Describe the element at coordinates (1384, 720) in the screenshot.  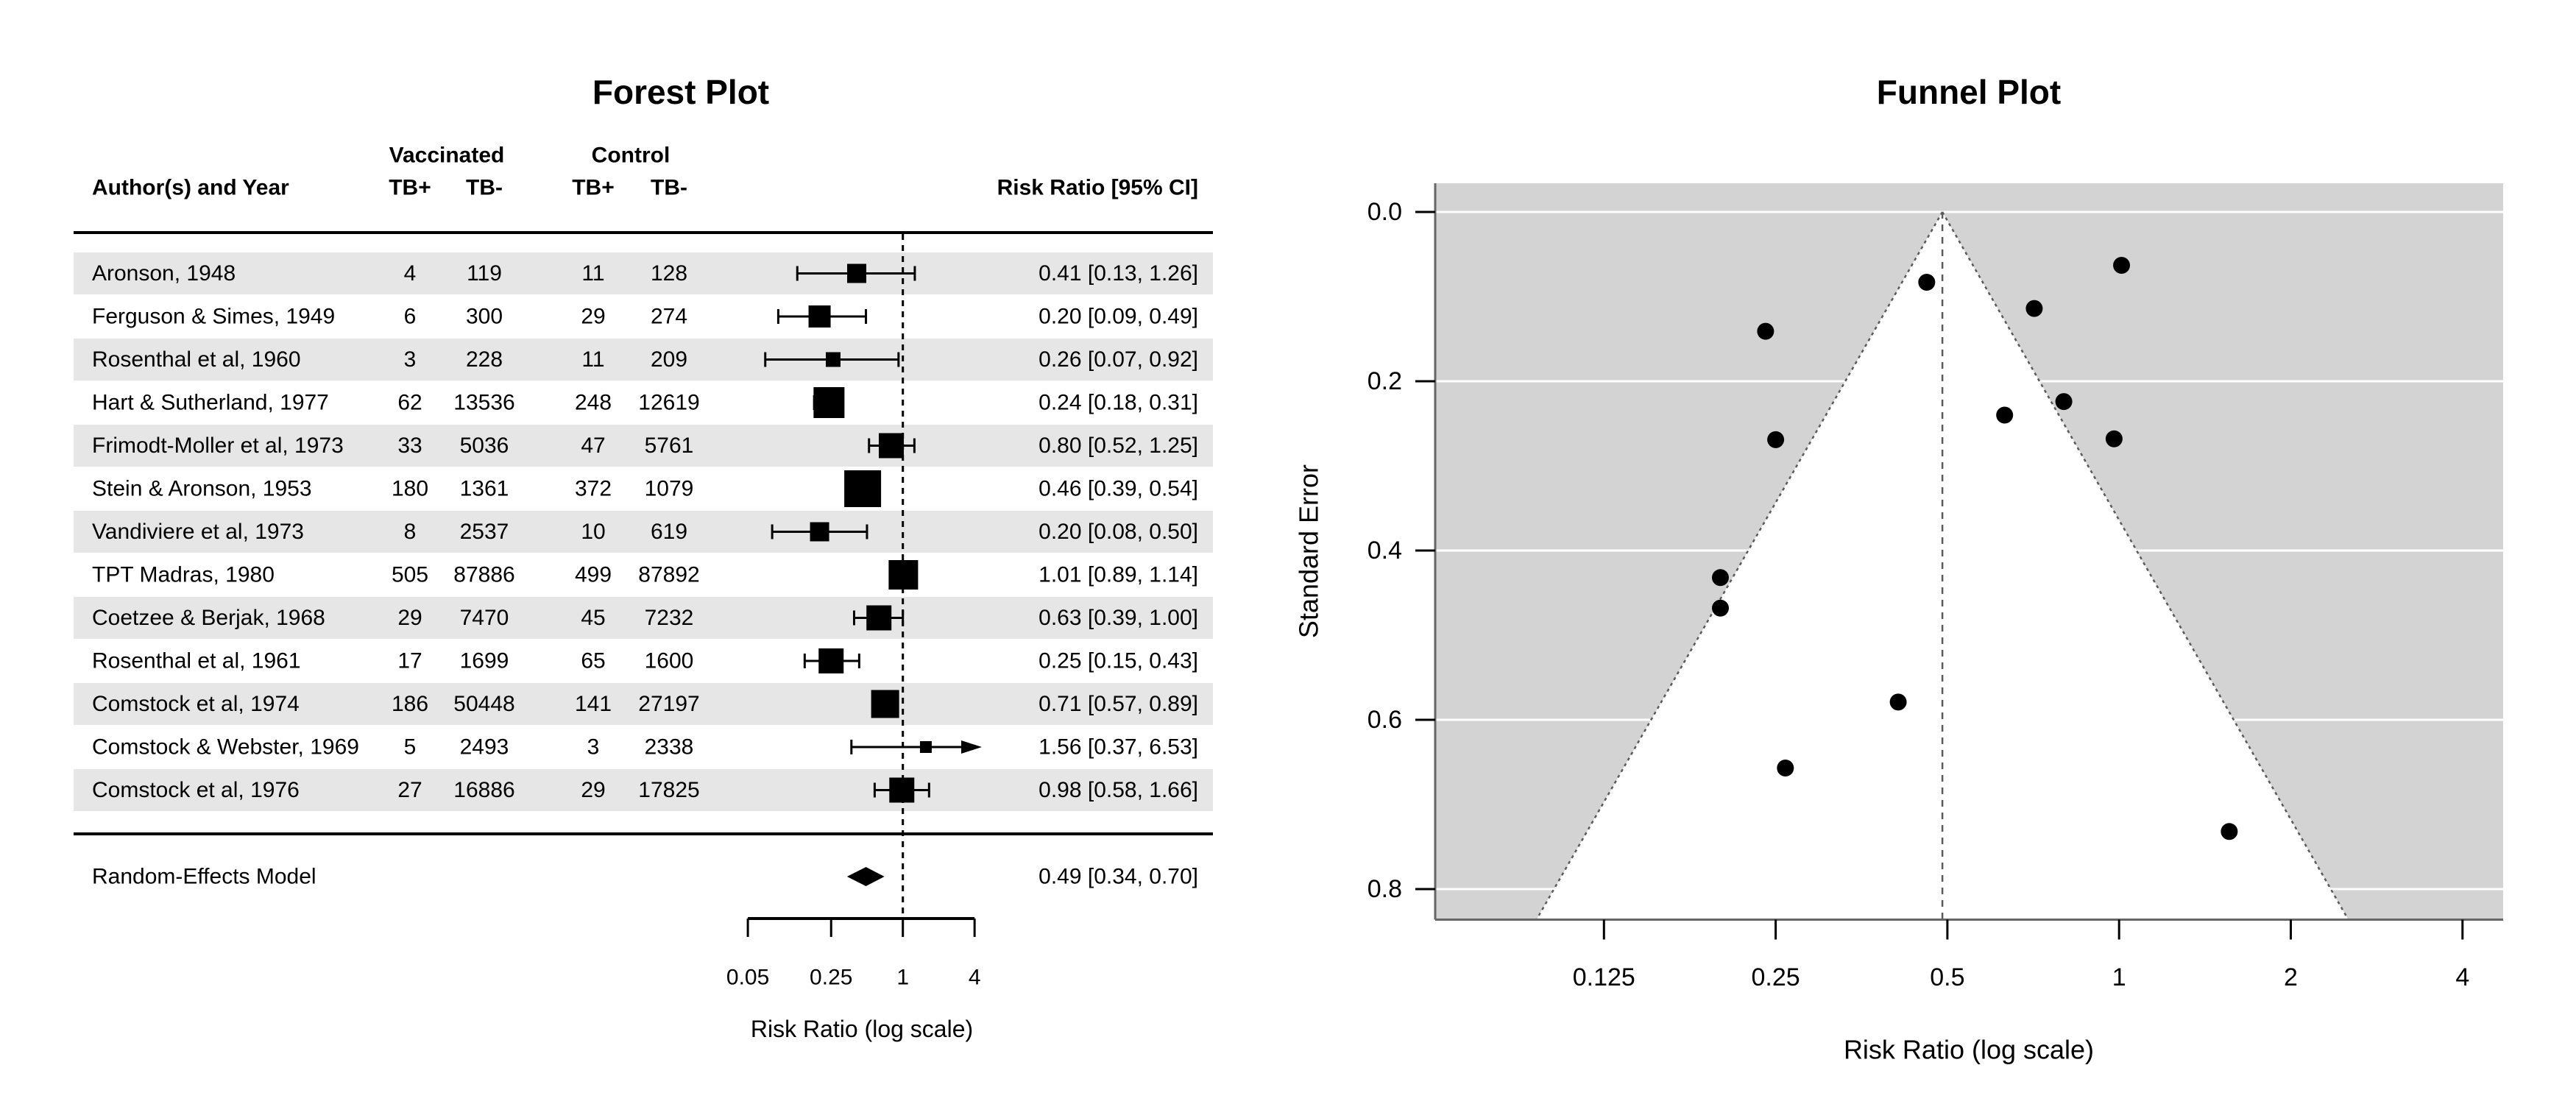
I see `funnel-y-tick-label: 0.6` at that location.